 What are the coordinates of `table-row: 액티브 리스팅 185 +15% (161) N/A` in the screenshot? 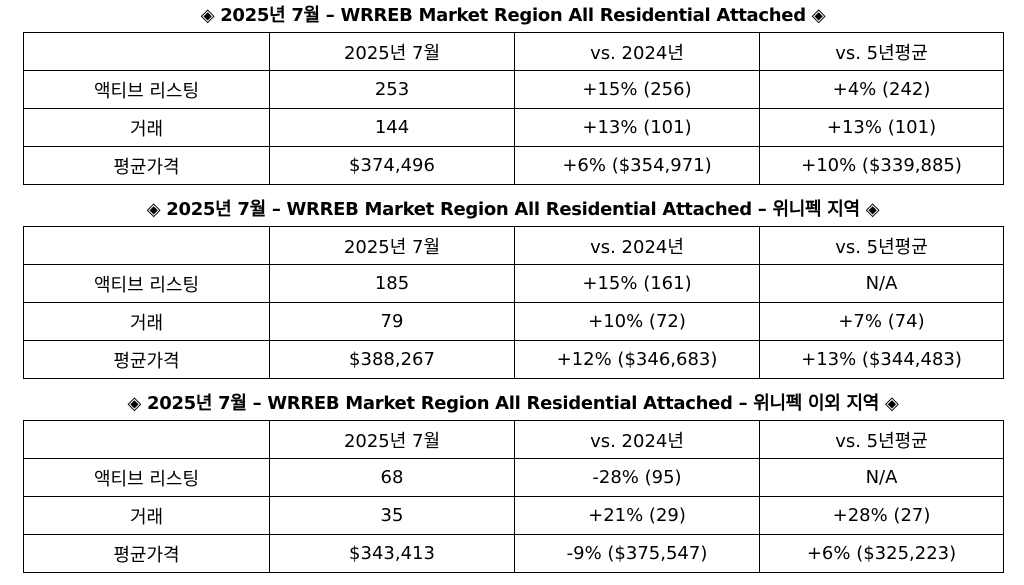 It's located at (513, 283).